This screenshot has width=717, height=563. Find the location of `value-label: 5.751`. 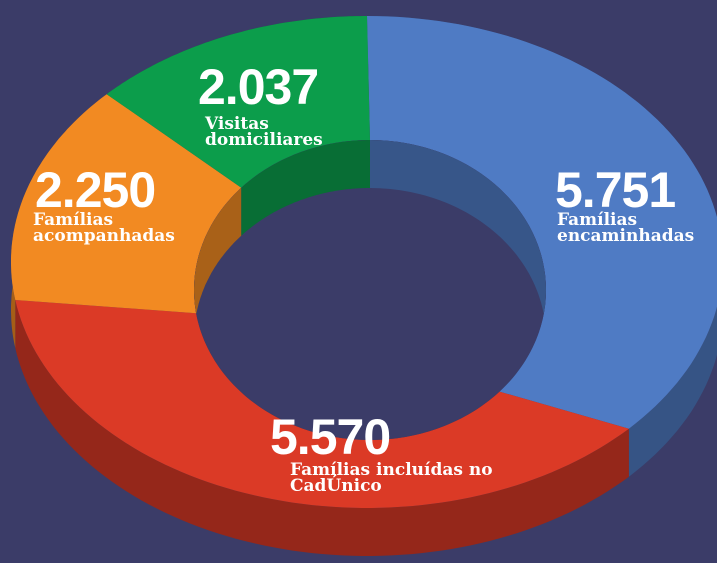

value-label: 5.751 is located at coordinates (615, 190).